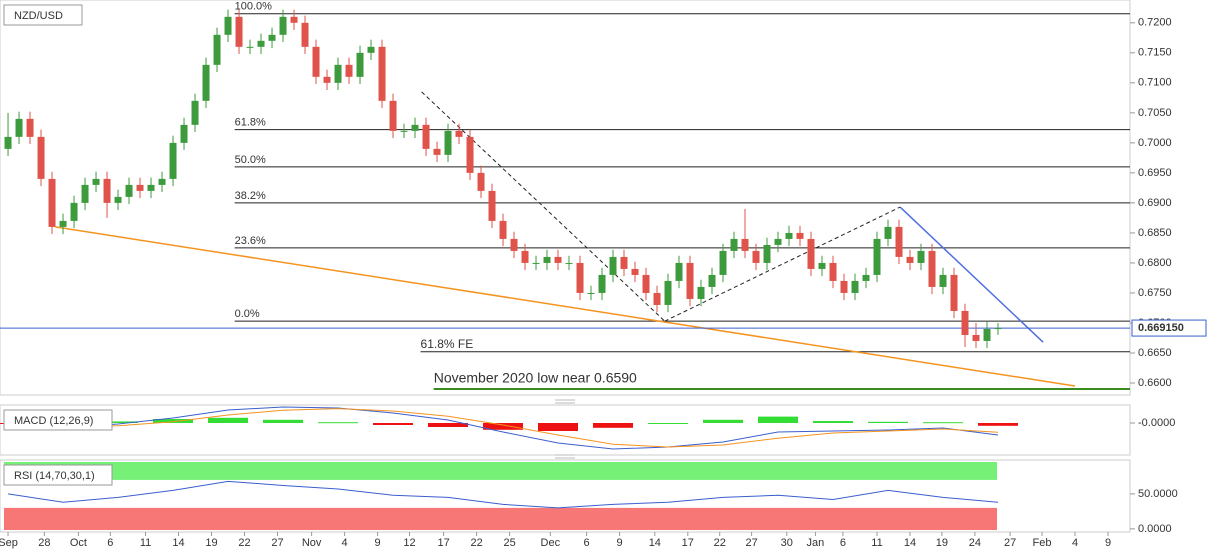  What do you see at coordinates (720, 543) in the screenshot?
I see `x-tick-label: 22` at bounding box center [720, 543].